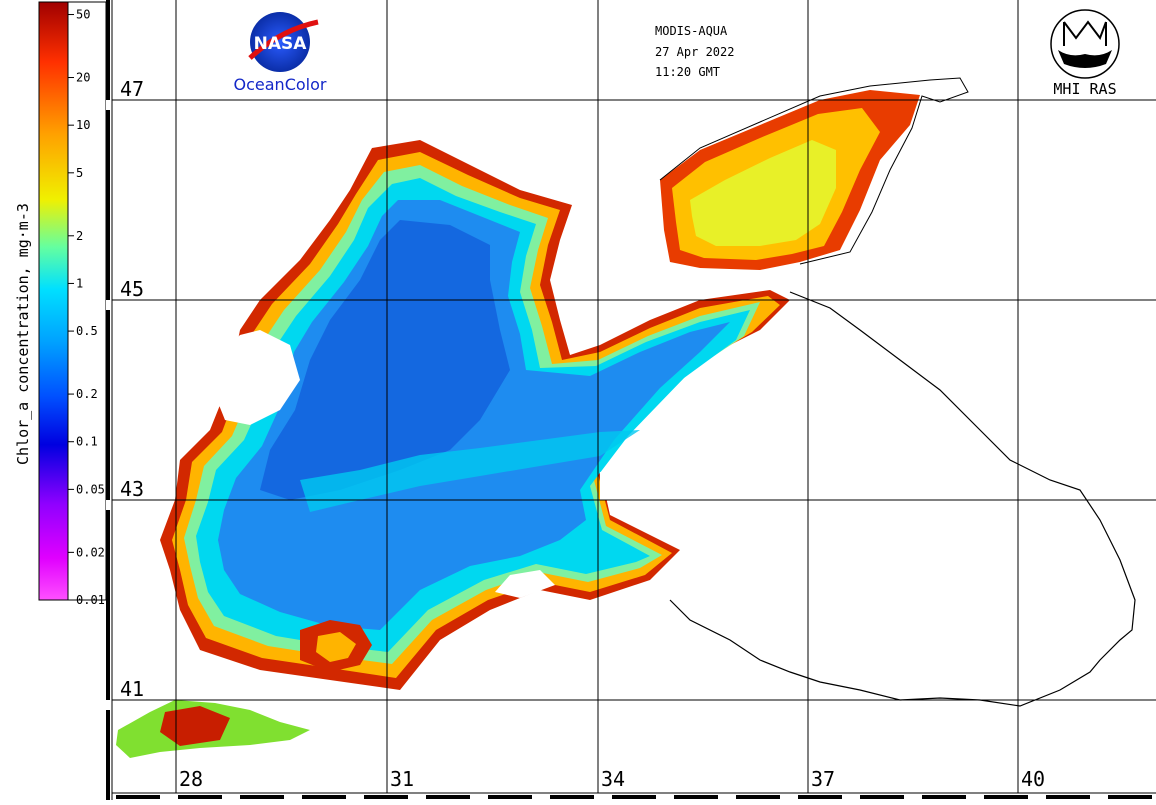 Image resolution: width=1156 pixels, height=805 pixels. I want to click on longitude-label: 34, so click(613, 779).